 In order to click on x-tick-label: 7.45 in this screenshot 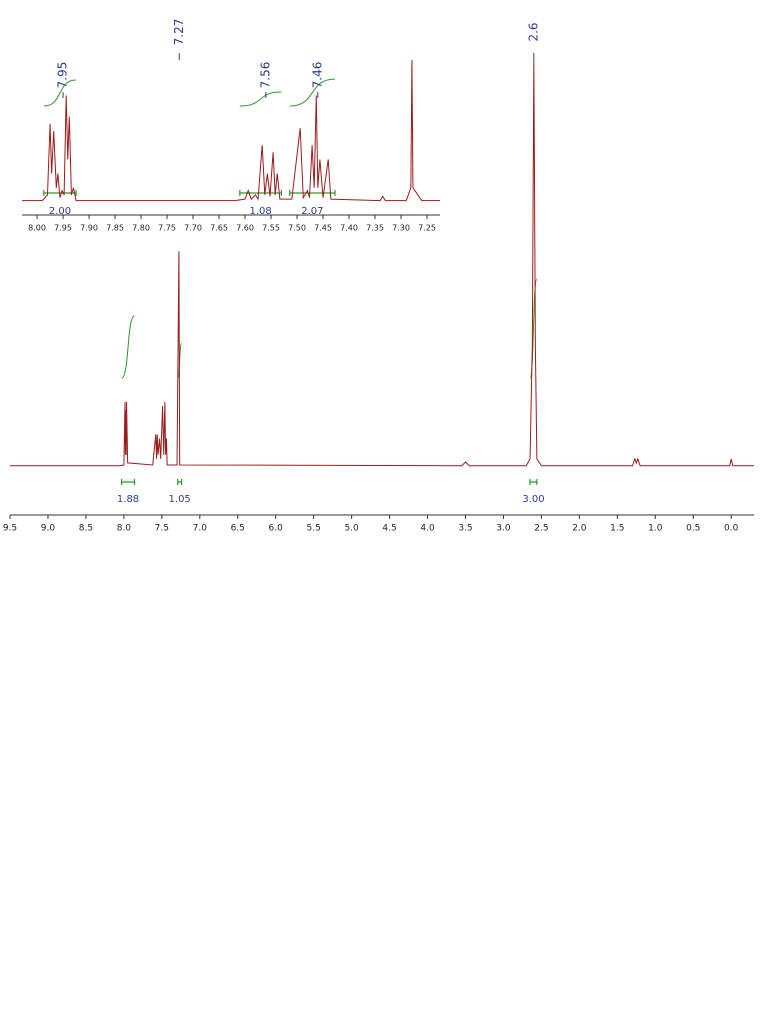, I will do `click(323, 228)`.